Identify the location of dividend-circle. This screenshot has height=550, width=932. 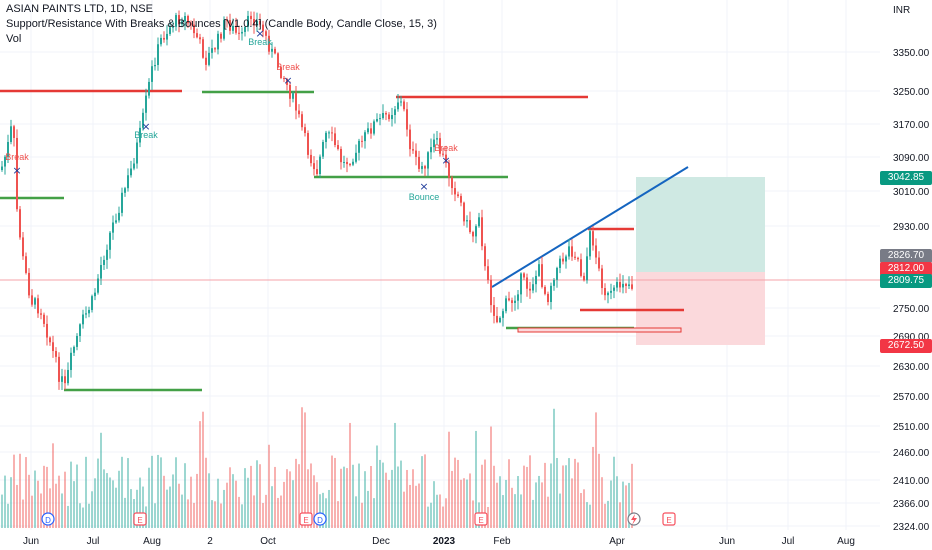
(48, 519).